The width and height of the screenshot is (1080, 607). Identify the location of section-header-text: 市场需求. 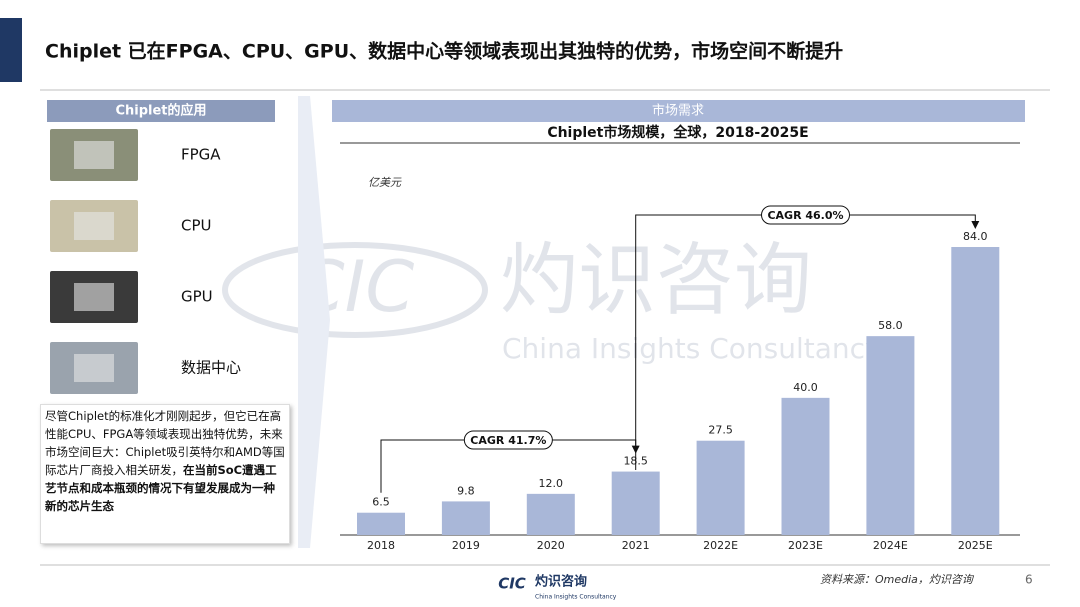
(678, 111).